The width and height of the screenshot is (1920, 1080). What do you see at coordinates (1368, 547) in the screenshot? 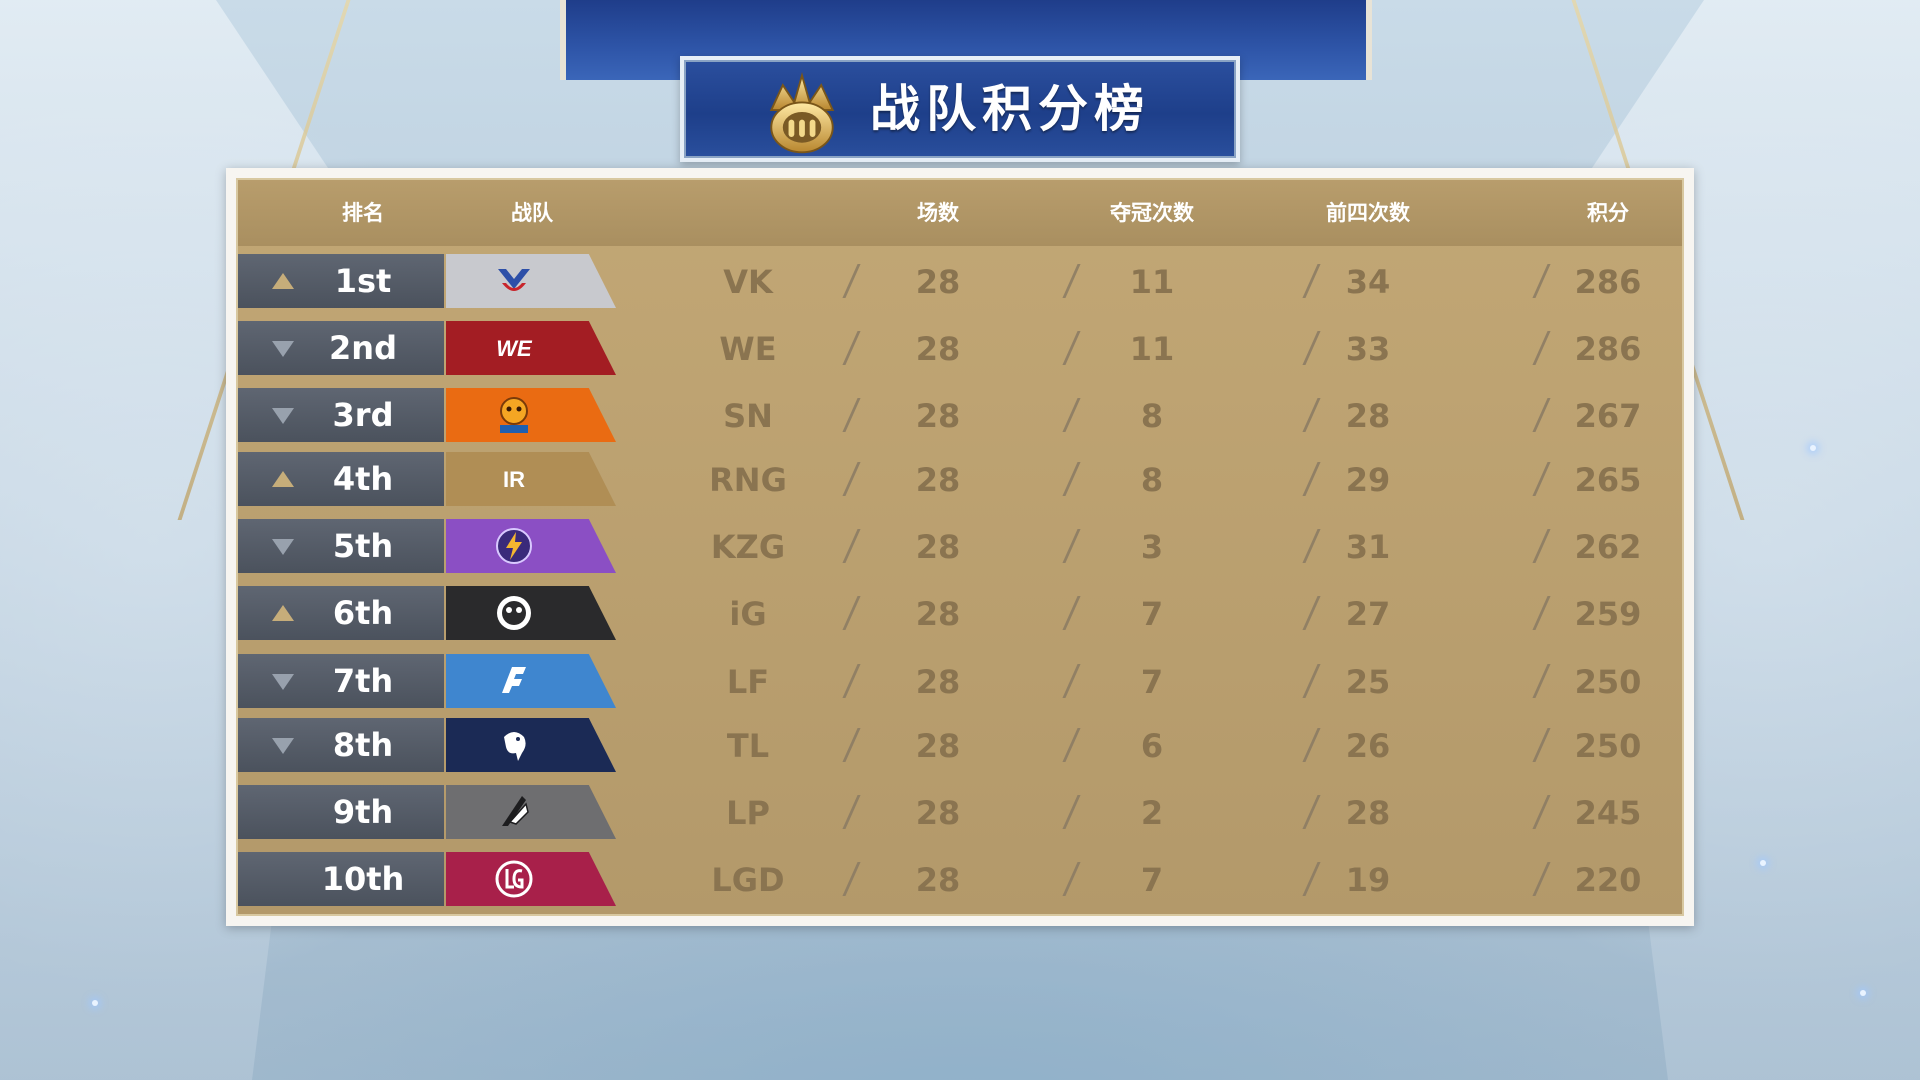
I see `top4-value: 31` at bounding box center [1368, 547].